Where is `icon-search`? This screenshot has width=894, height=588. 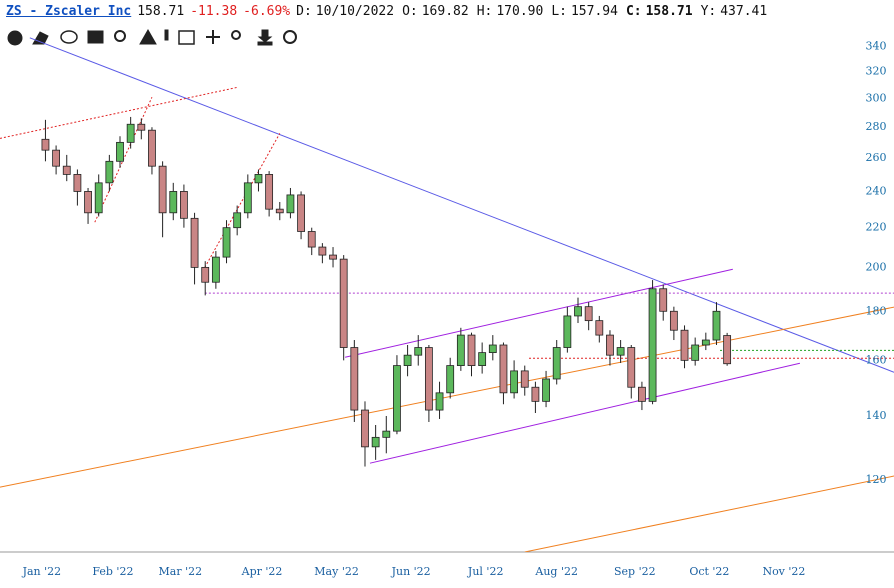 icon-search is located at coordinates (120, 36).